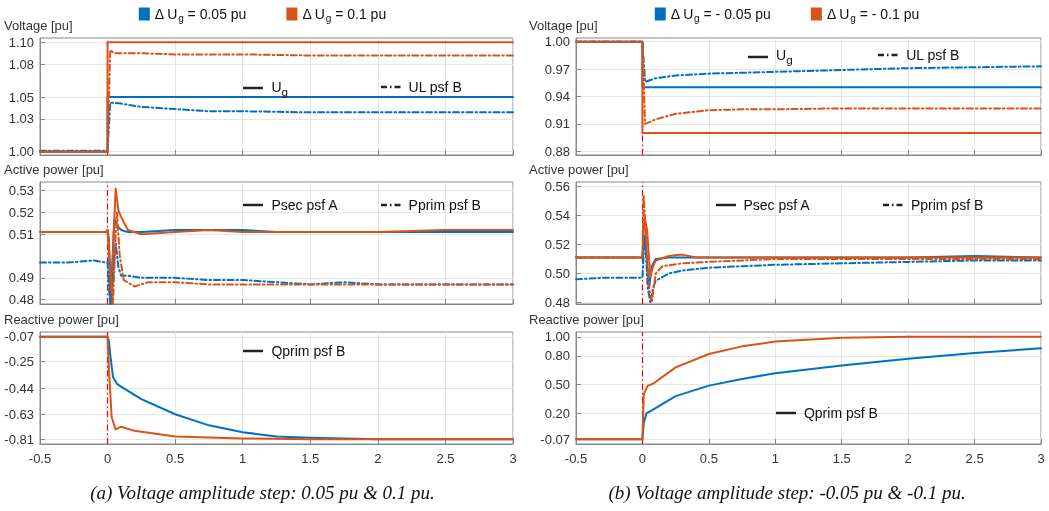 The image size is (1049, 511). What do you see at coordinates (557, 124) in the screenshot?
I see `y-tick-label: 0.91` at bounding box center [557, 124].